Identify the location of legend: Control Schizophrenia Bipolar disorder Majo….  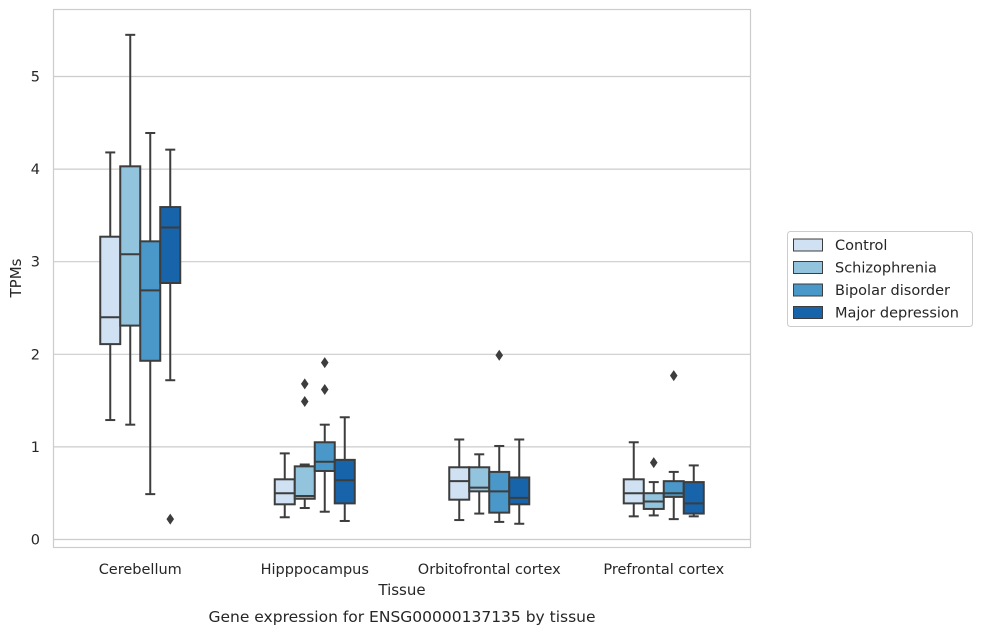
(880, 279).